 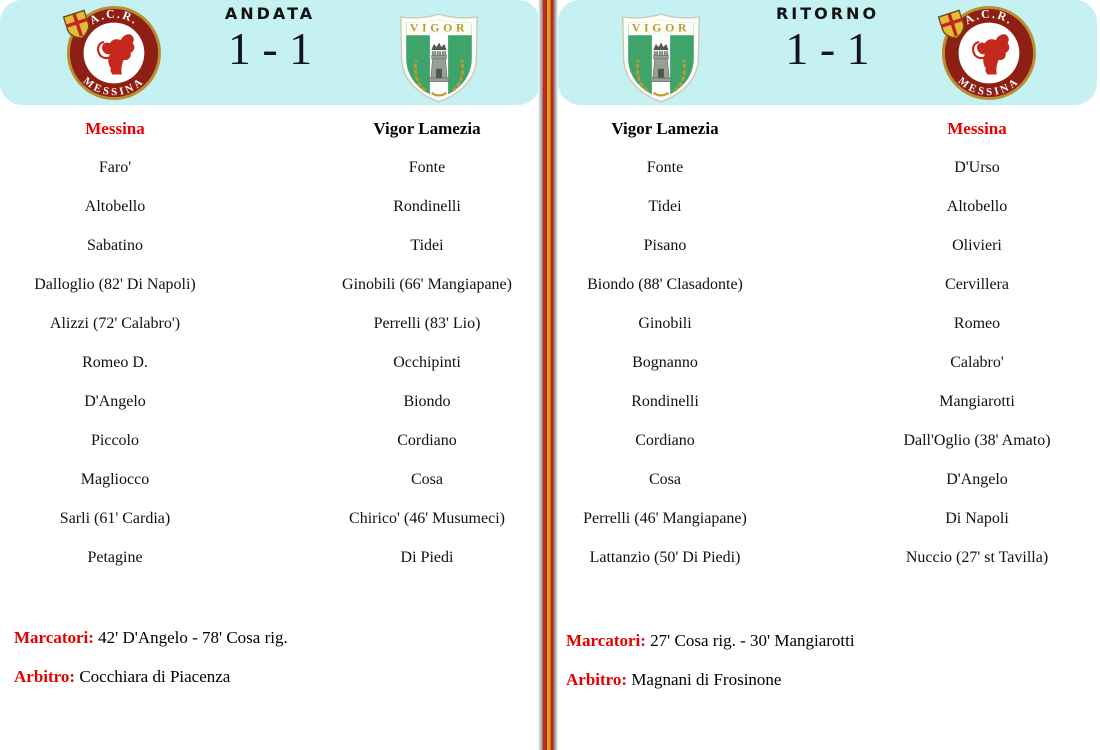 I want to click on player-name: Biondo, so click(x=427, y=401).